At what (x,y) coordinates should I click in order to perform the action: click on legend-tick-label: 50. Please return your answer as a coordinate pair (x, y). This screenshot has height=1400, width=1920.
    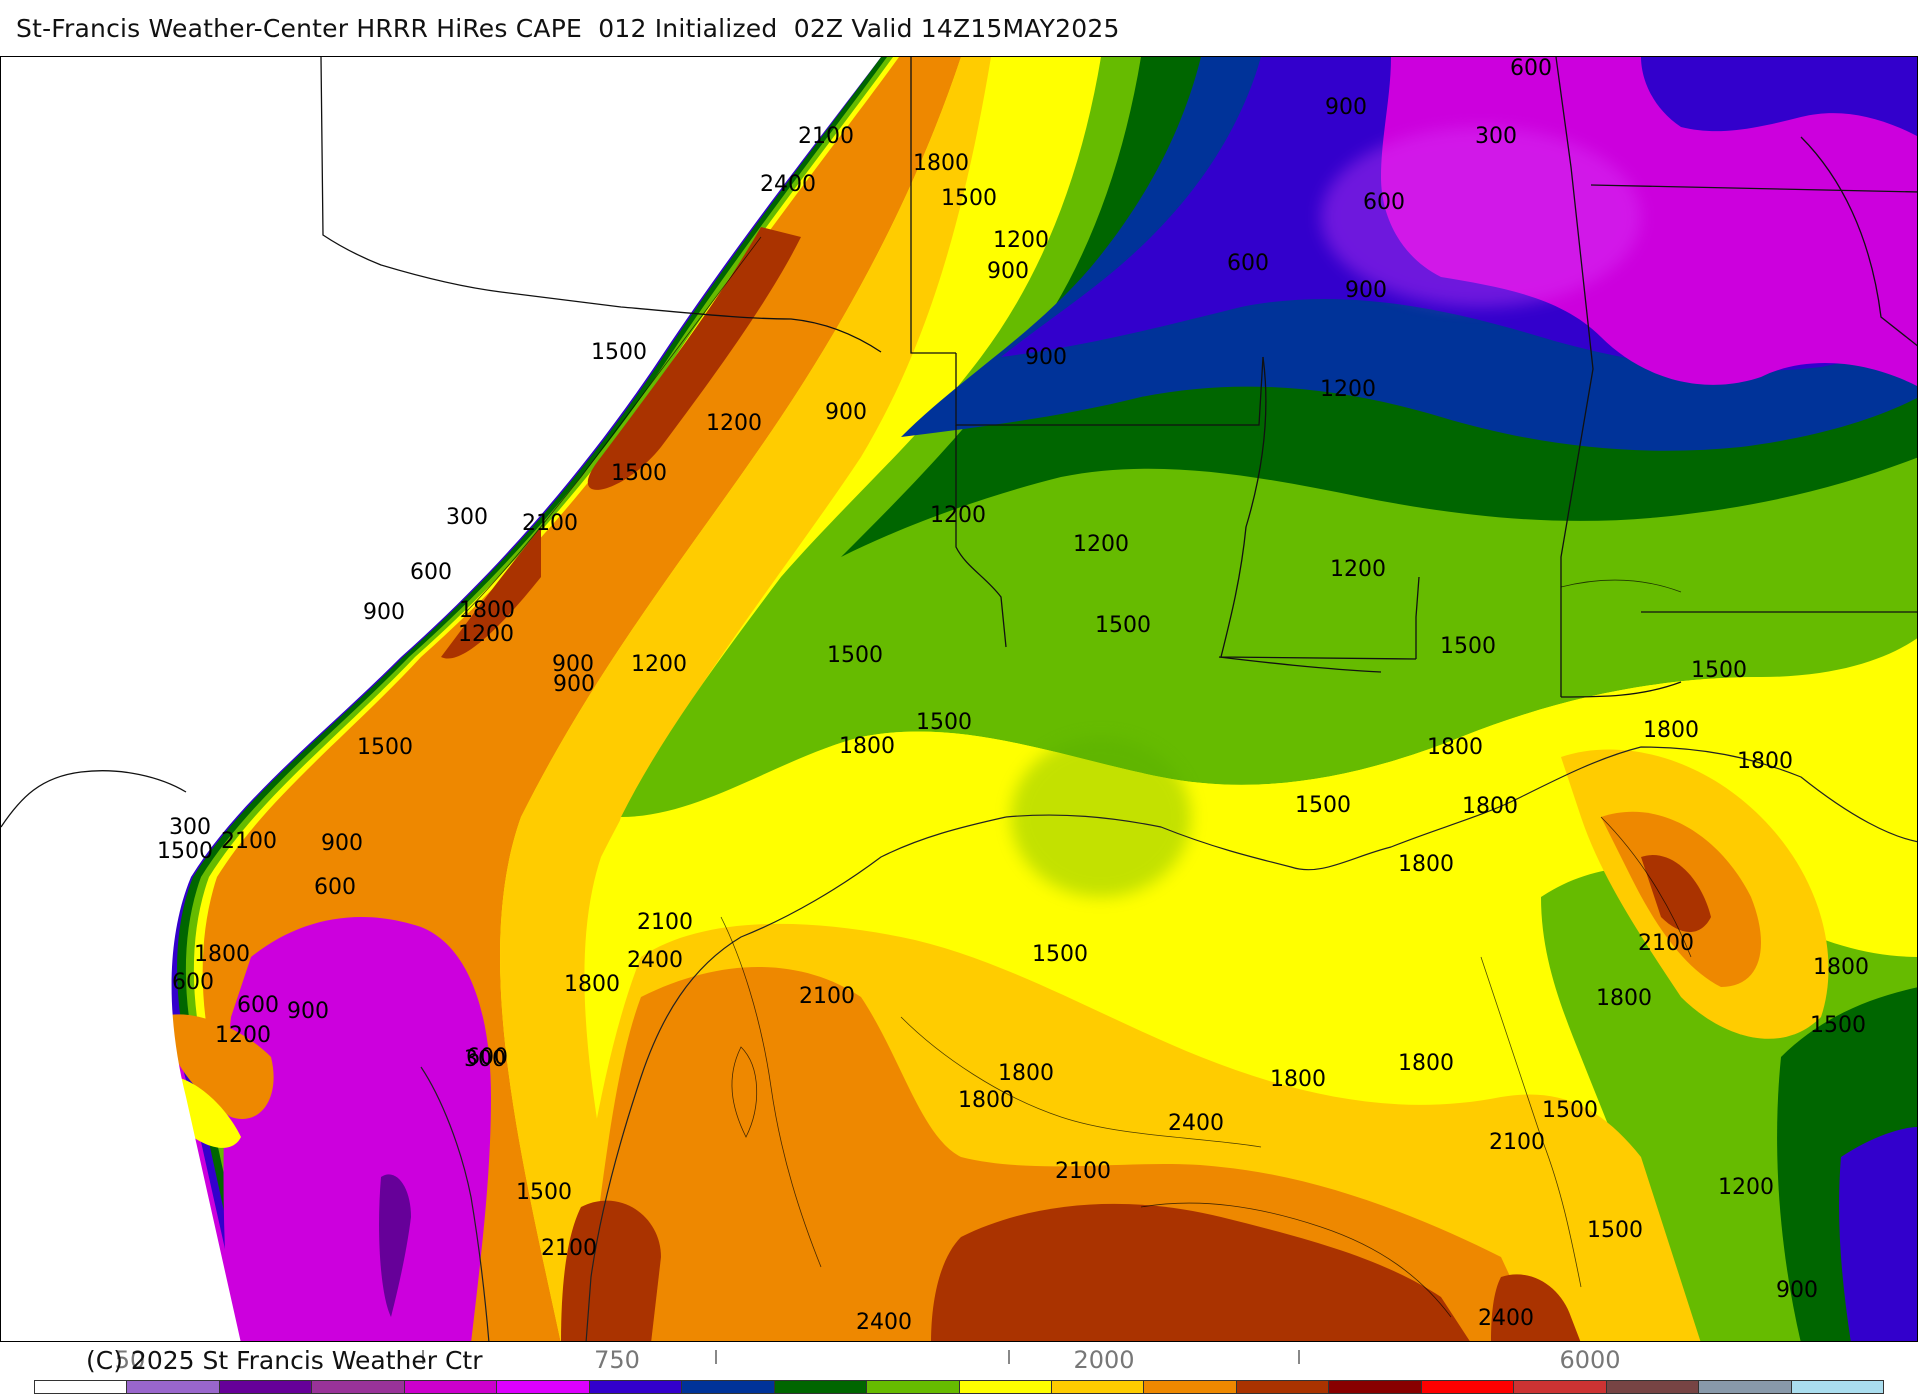
    Looking at the image, I should click on (130, 1360).